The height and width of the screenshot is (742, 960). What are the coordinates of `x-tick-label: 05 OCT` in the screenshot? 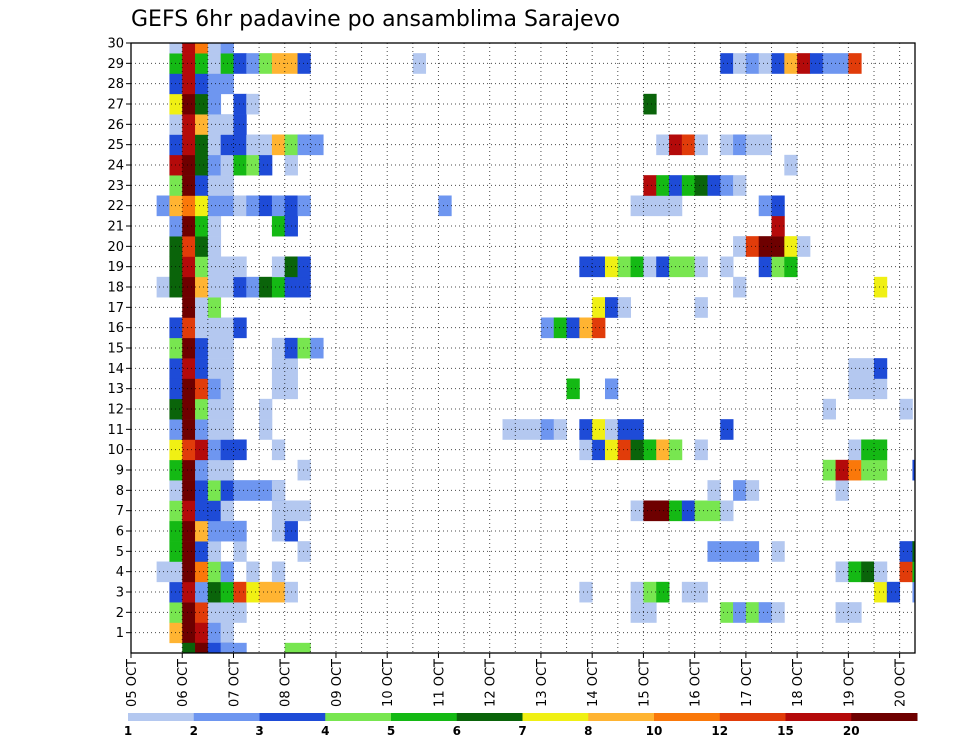 It's located at (132, 683).